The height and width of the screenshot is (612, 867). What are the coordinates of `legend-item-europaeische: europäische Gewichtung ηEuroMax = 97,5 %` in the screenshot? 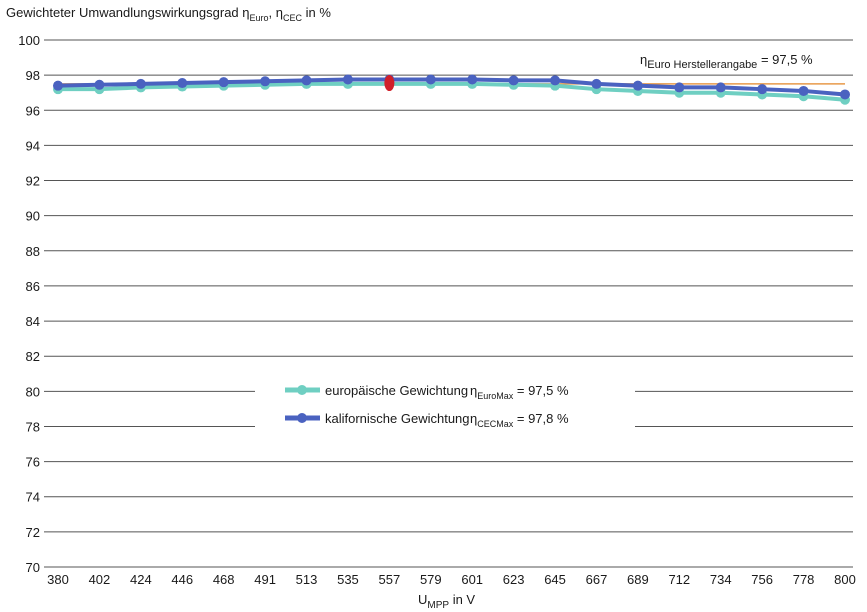 It's located at (427, 392).